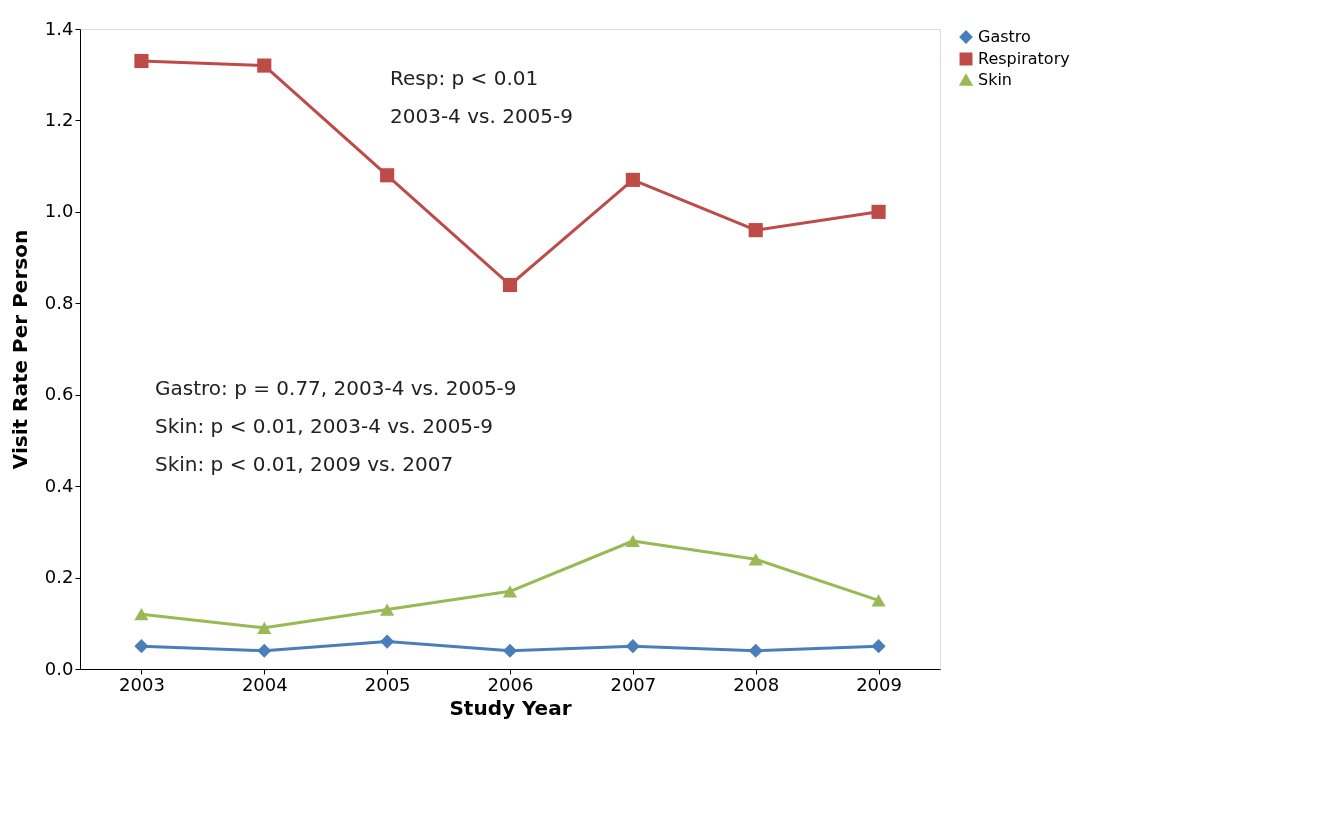 This screenshot has height=833, width=1340. What do you see at coordinates (510, 707) in the screenshot?
I see `x-axis-title: Study Year` at bounding box center [510, 707].